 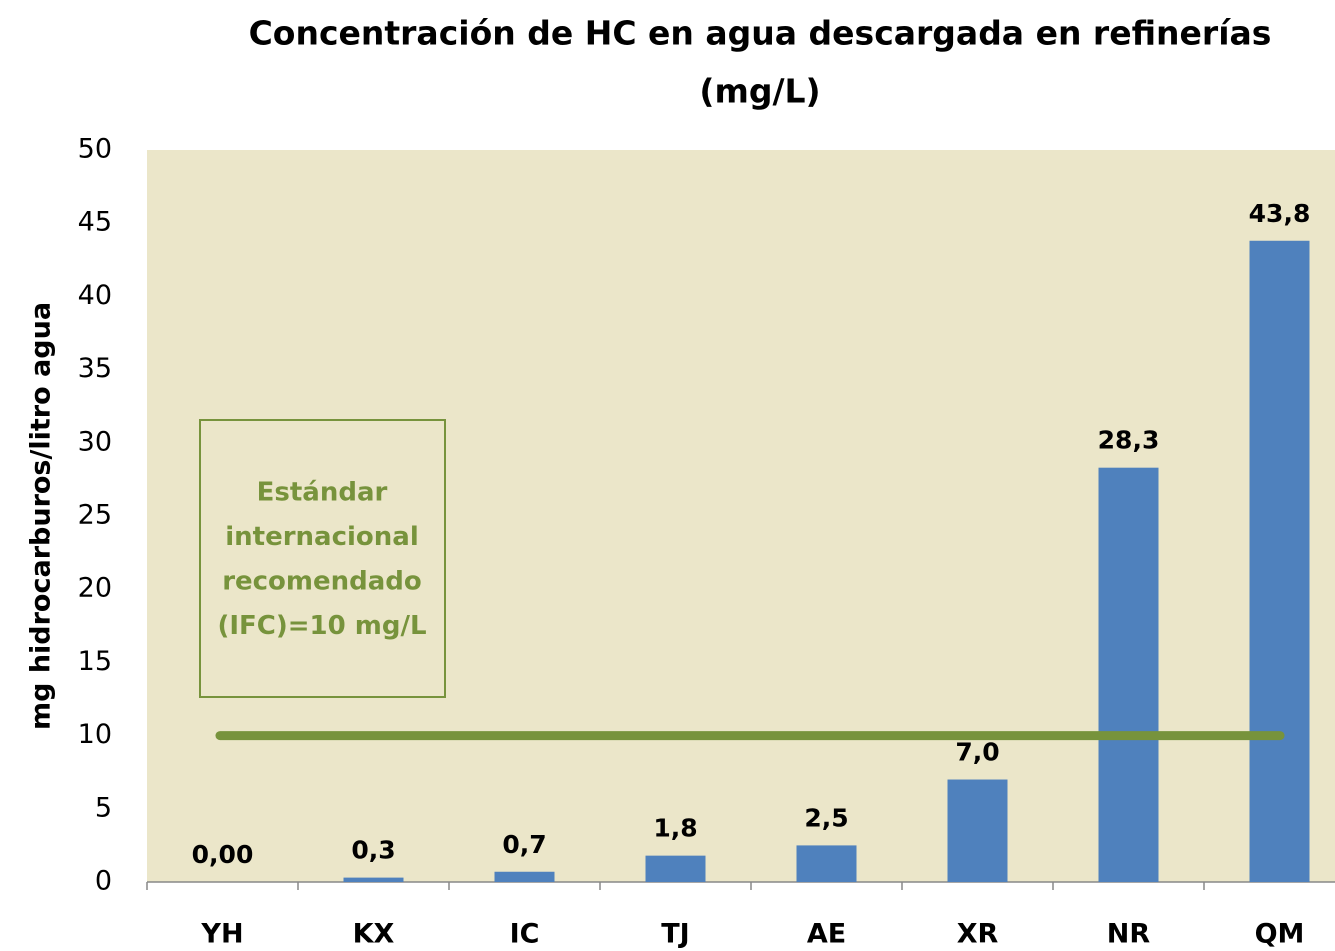 I want to click on y-axis-label: mg hidrocarburos/litro agua, so click(x=41, y=516).